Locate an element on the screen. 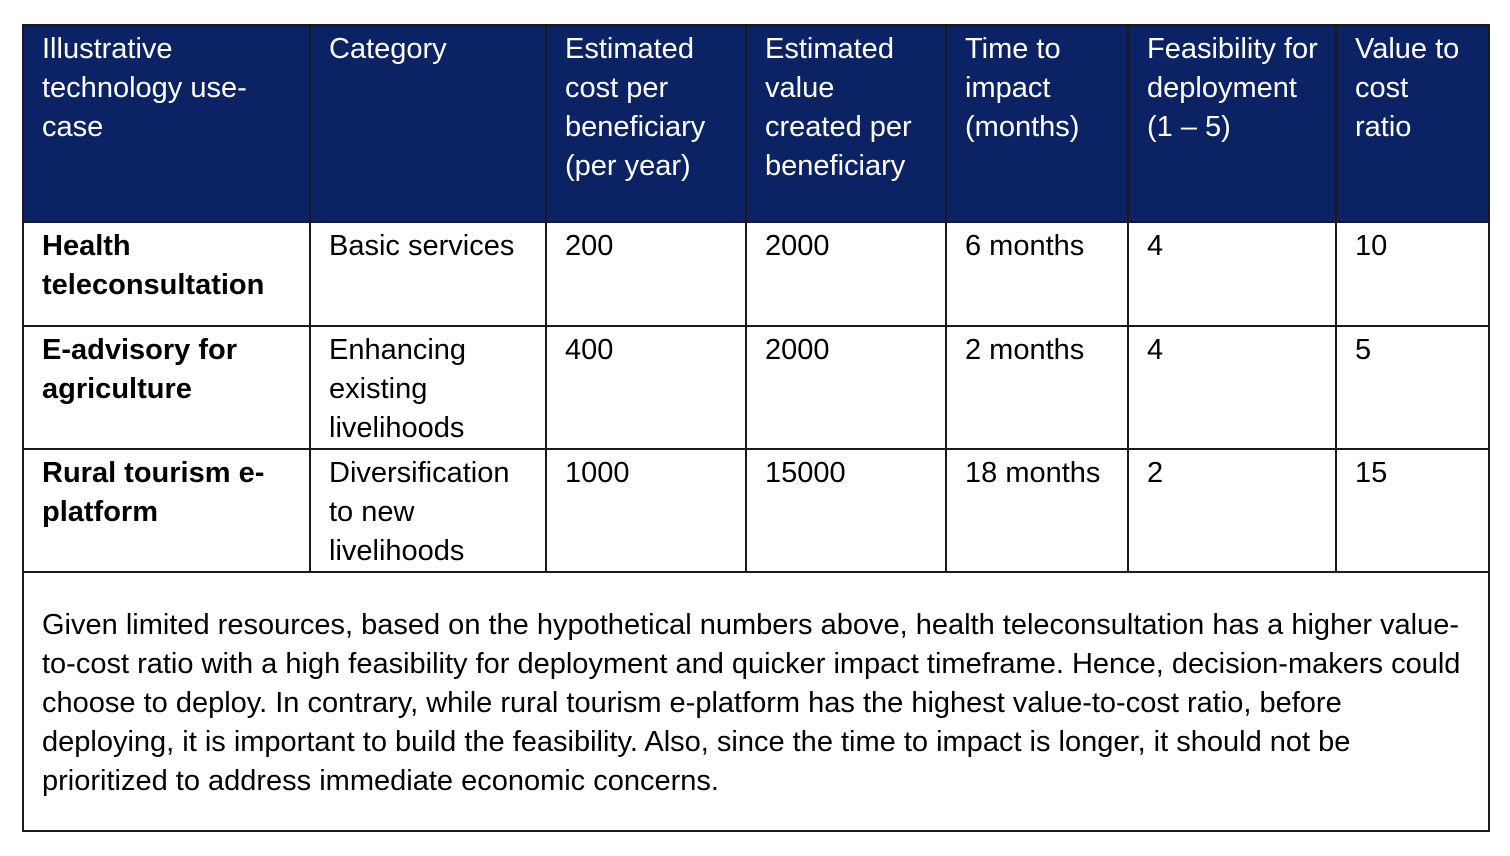 Image resolution: width=1510 pixels, height=856 pixels. category-cell: Basic services is located at coordinates (428, 274).